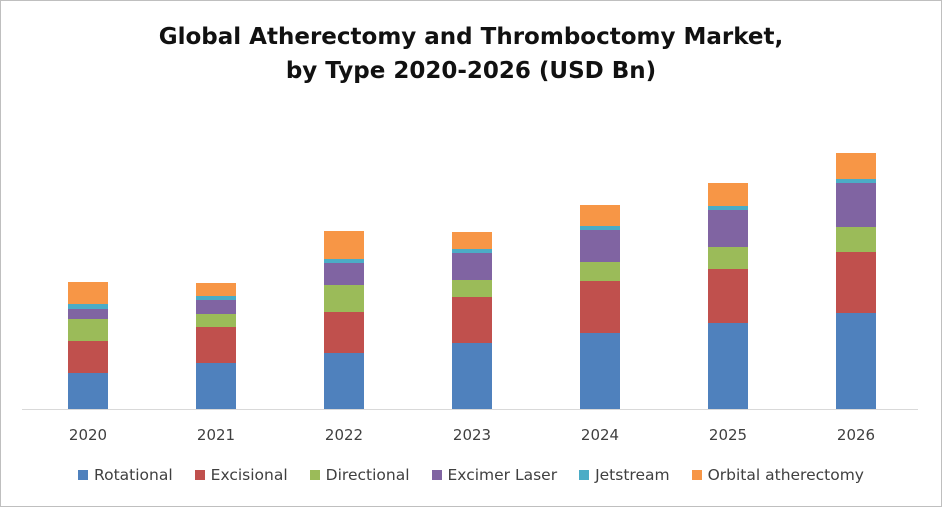 The height and width of the screenshot is (507, 942). I want to click on bar-segment-2023-excisional, so click(472, 320).